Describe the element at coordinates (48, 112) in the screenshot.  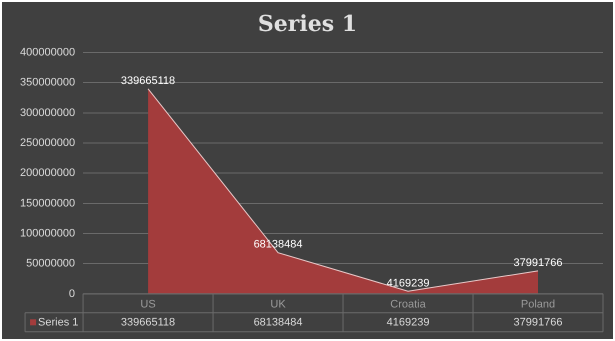
I see `y-tick-label: 300000000` at that location.